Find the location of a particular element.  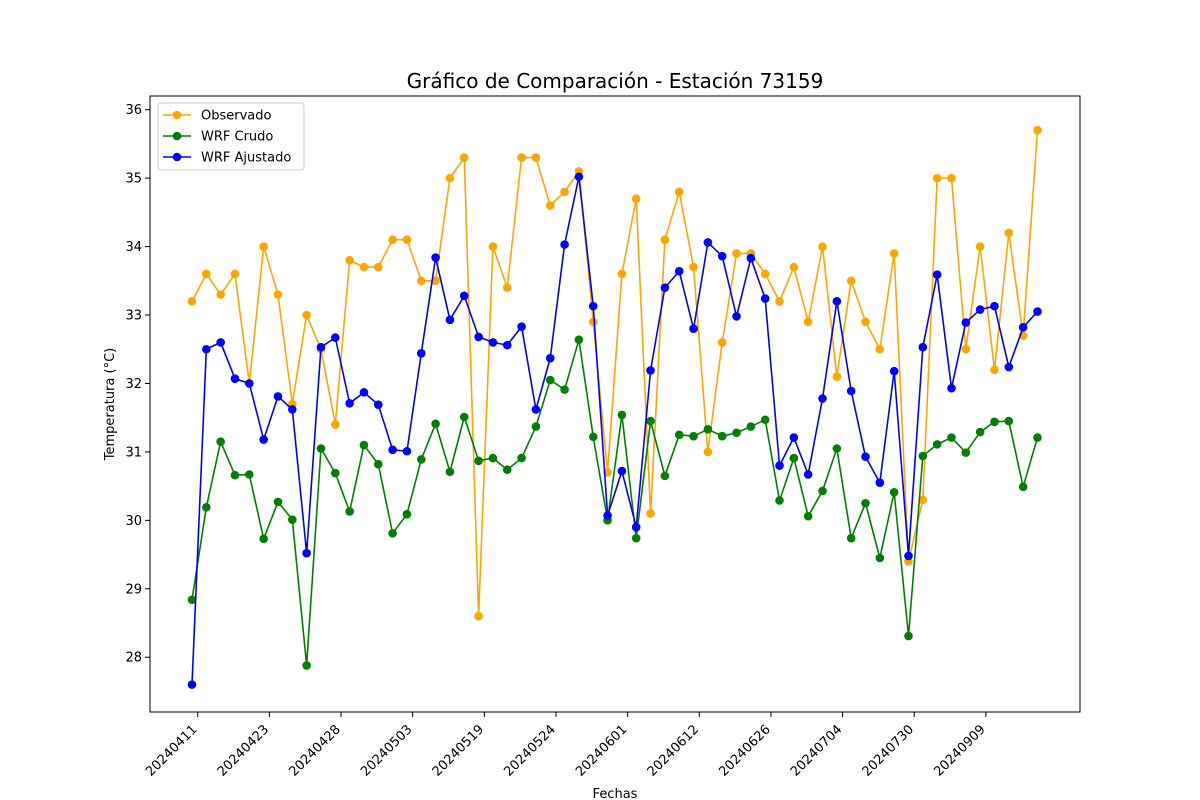

x-tick-label: 20240730 is located at coordinates (888, 750).